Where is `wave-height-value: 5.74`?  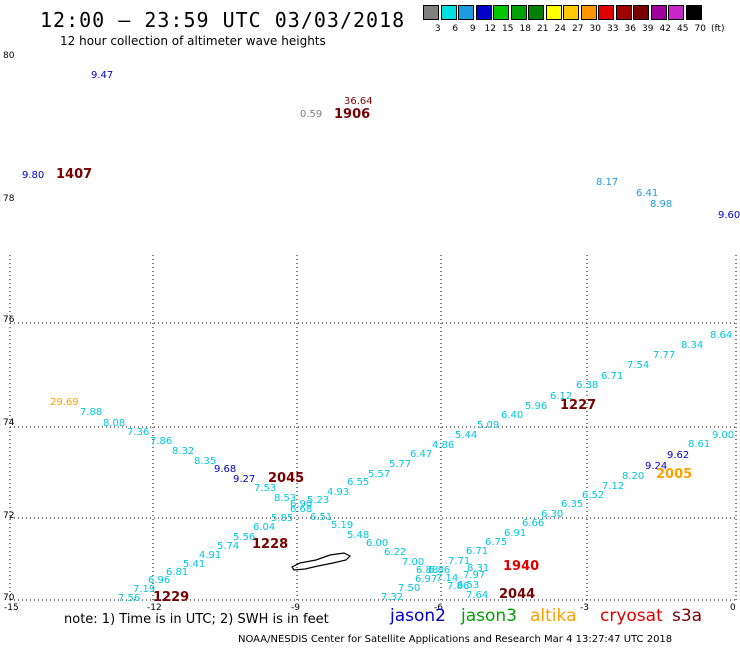
wave-height-value: 5.74 is located at coordinates (228, 546).